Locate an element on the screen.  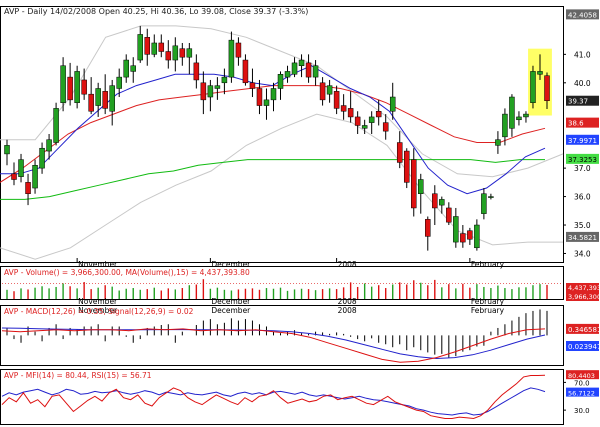
macd-line is located at coordinates (273, 345).